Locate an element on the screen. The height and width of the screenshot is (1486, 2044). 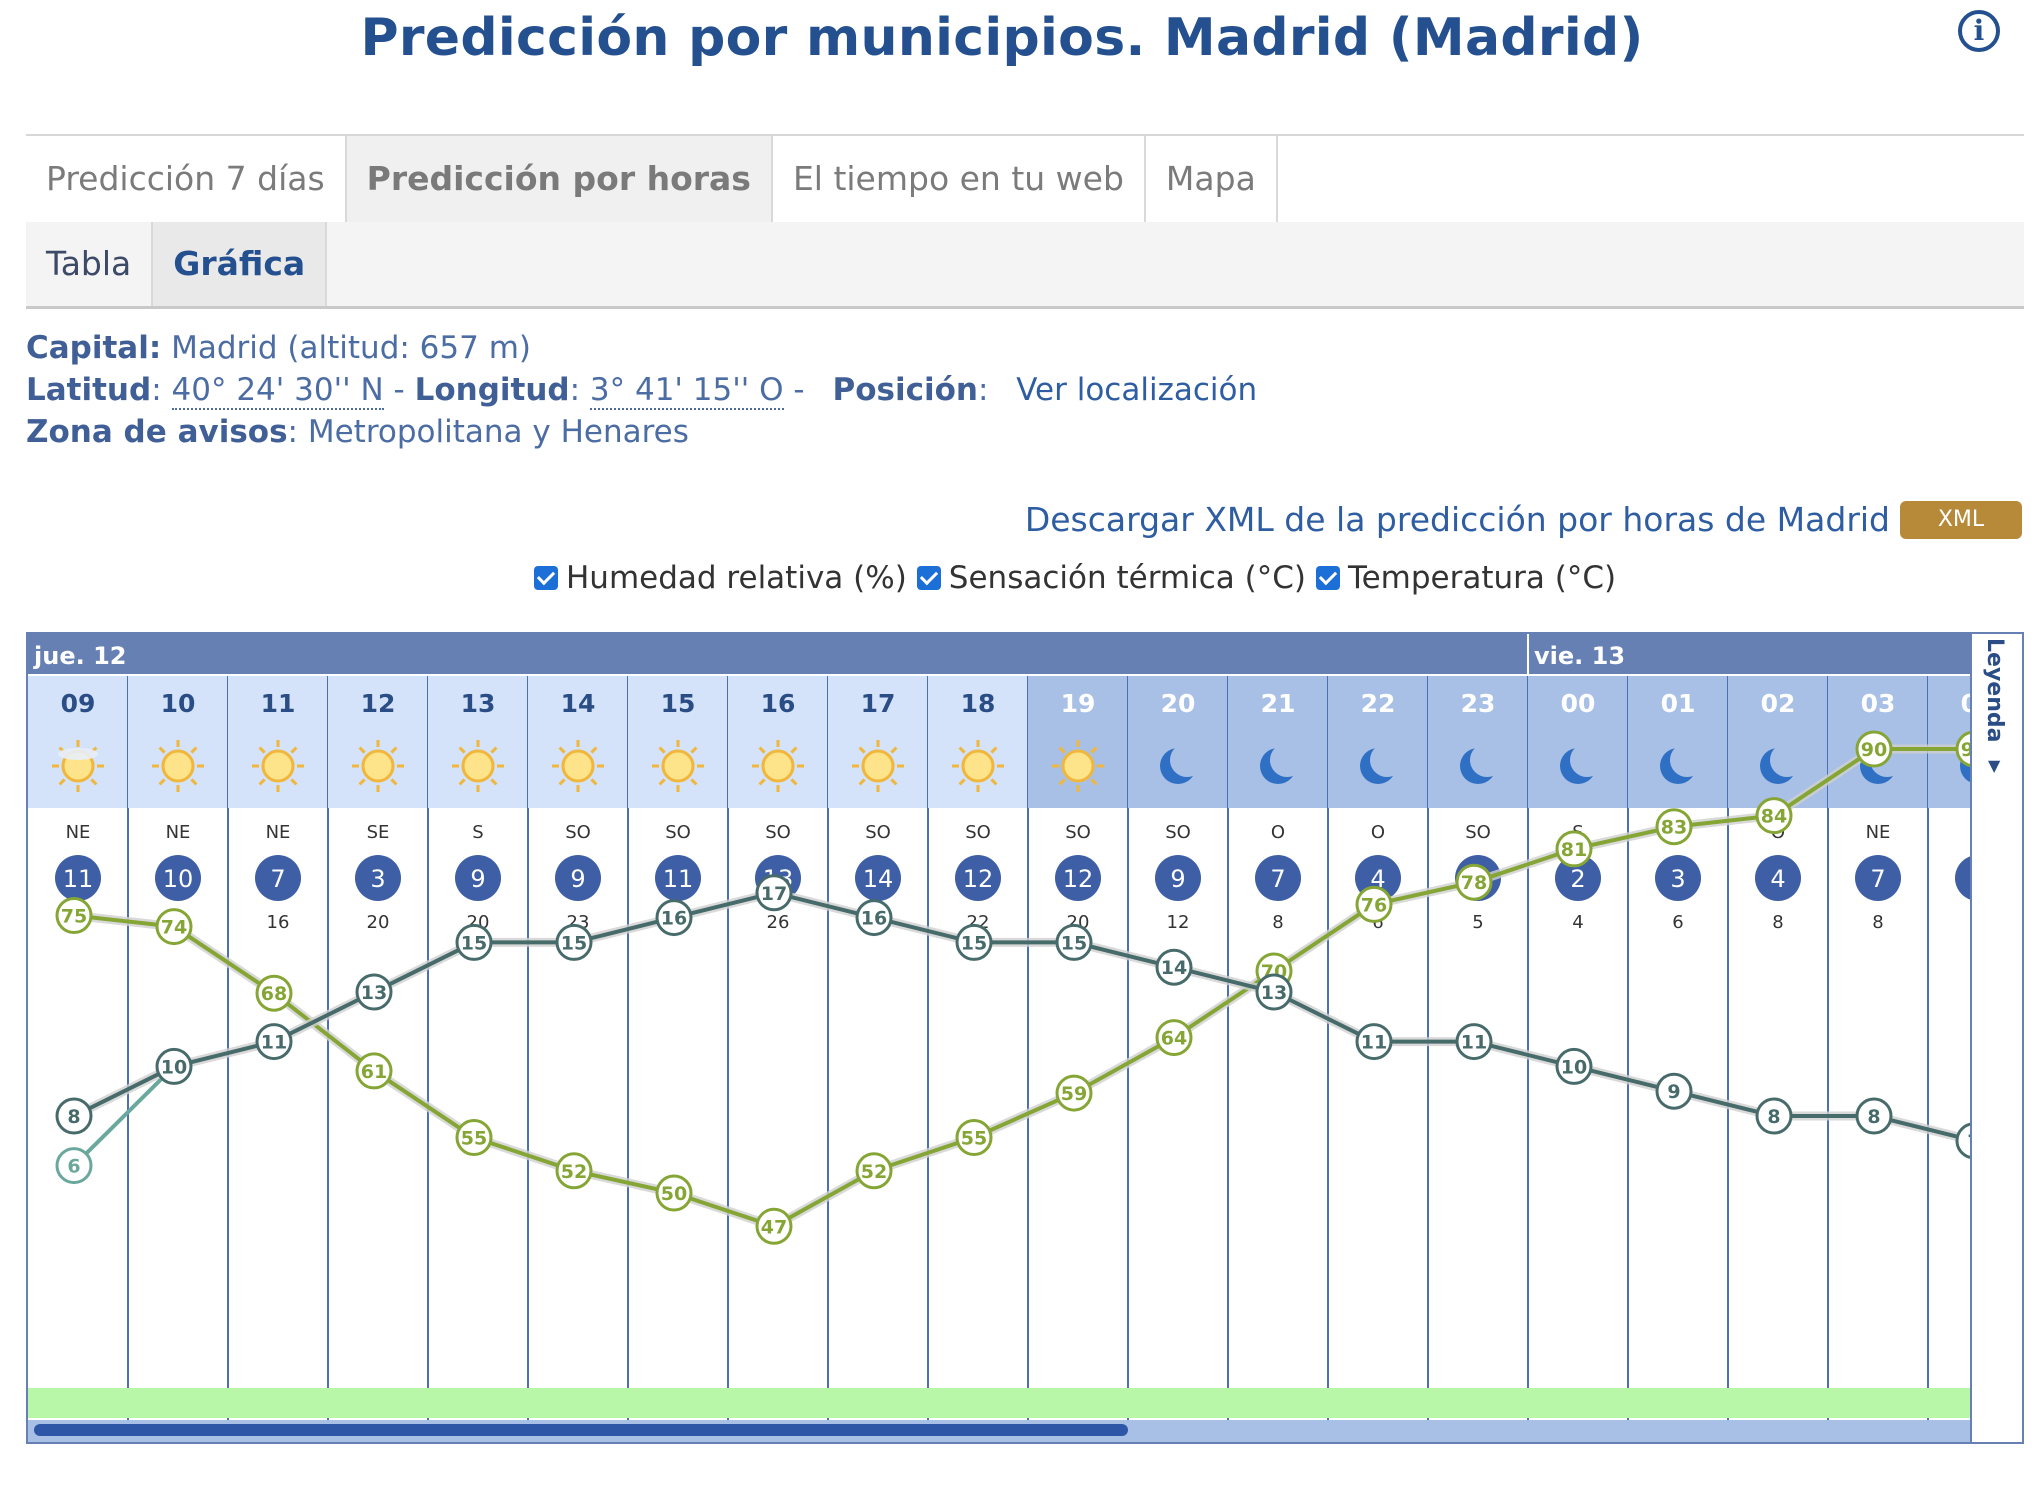
sensacion-line is located at coordinates (124, 1116).